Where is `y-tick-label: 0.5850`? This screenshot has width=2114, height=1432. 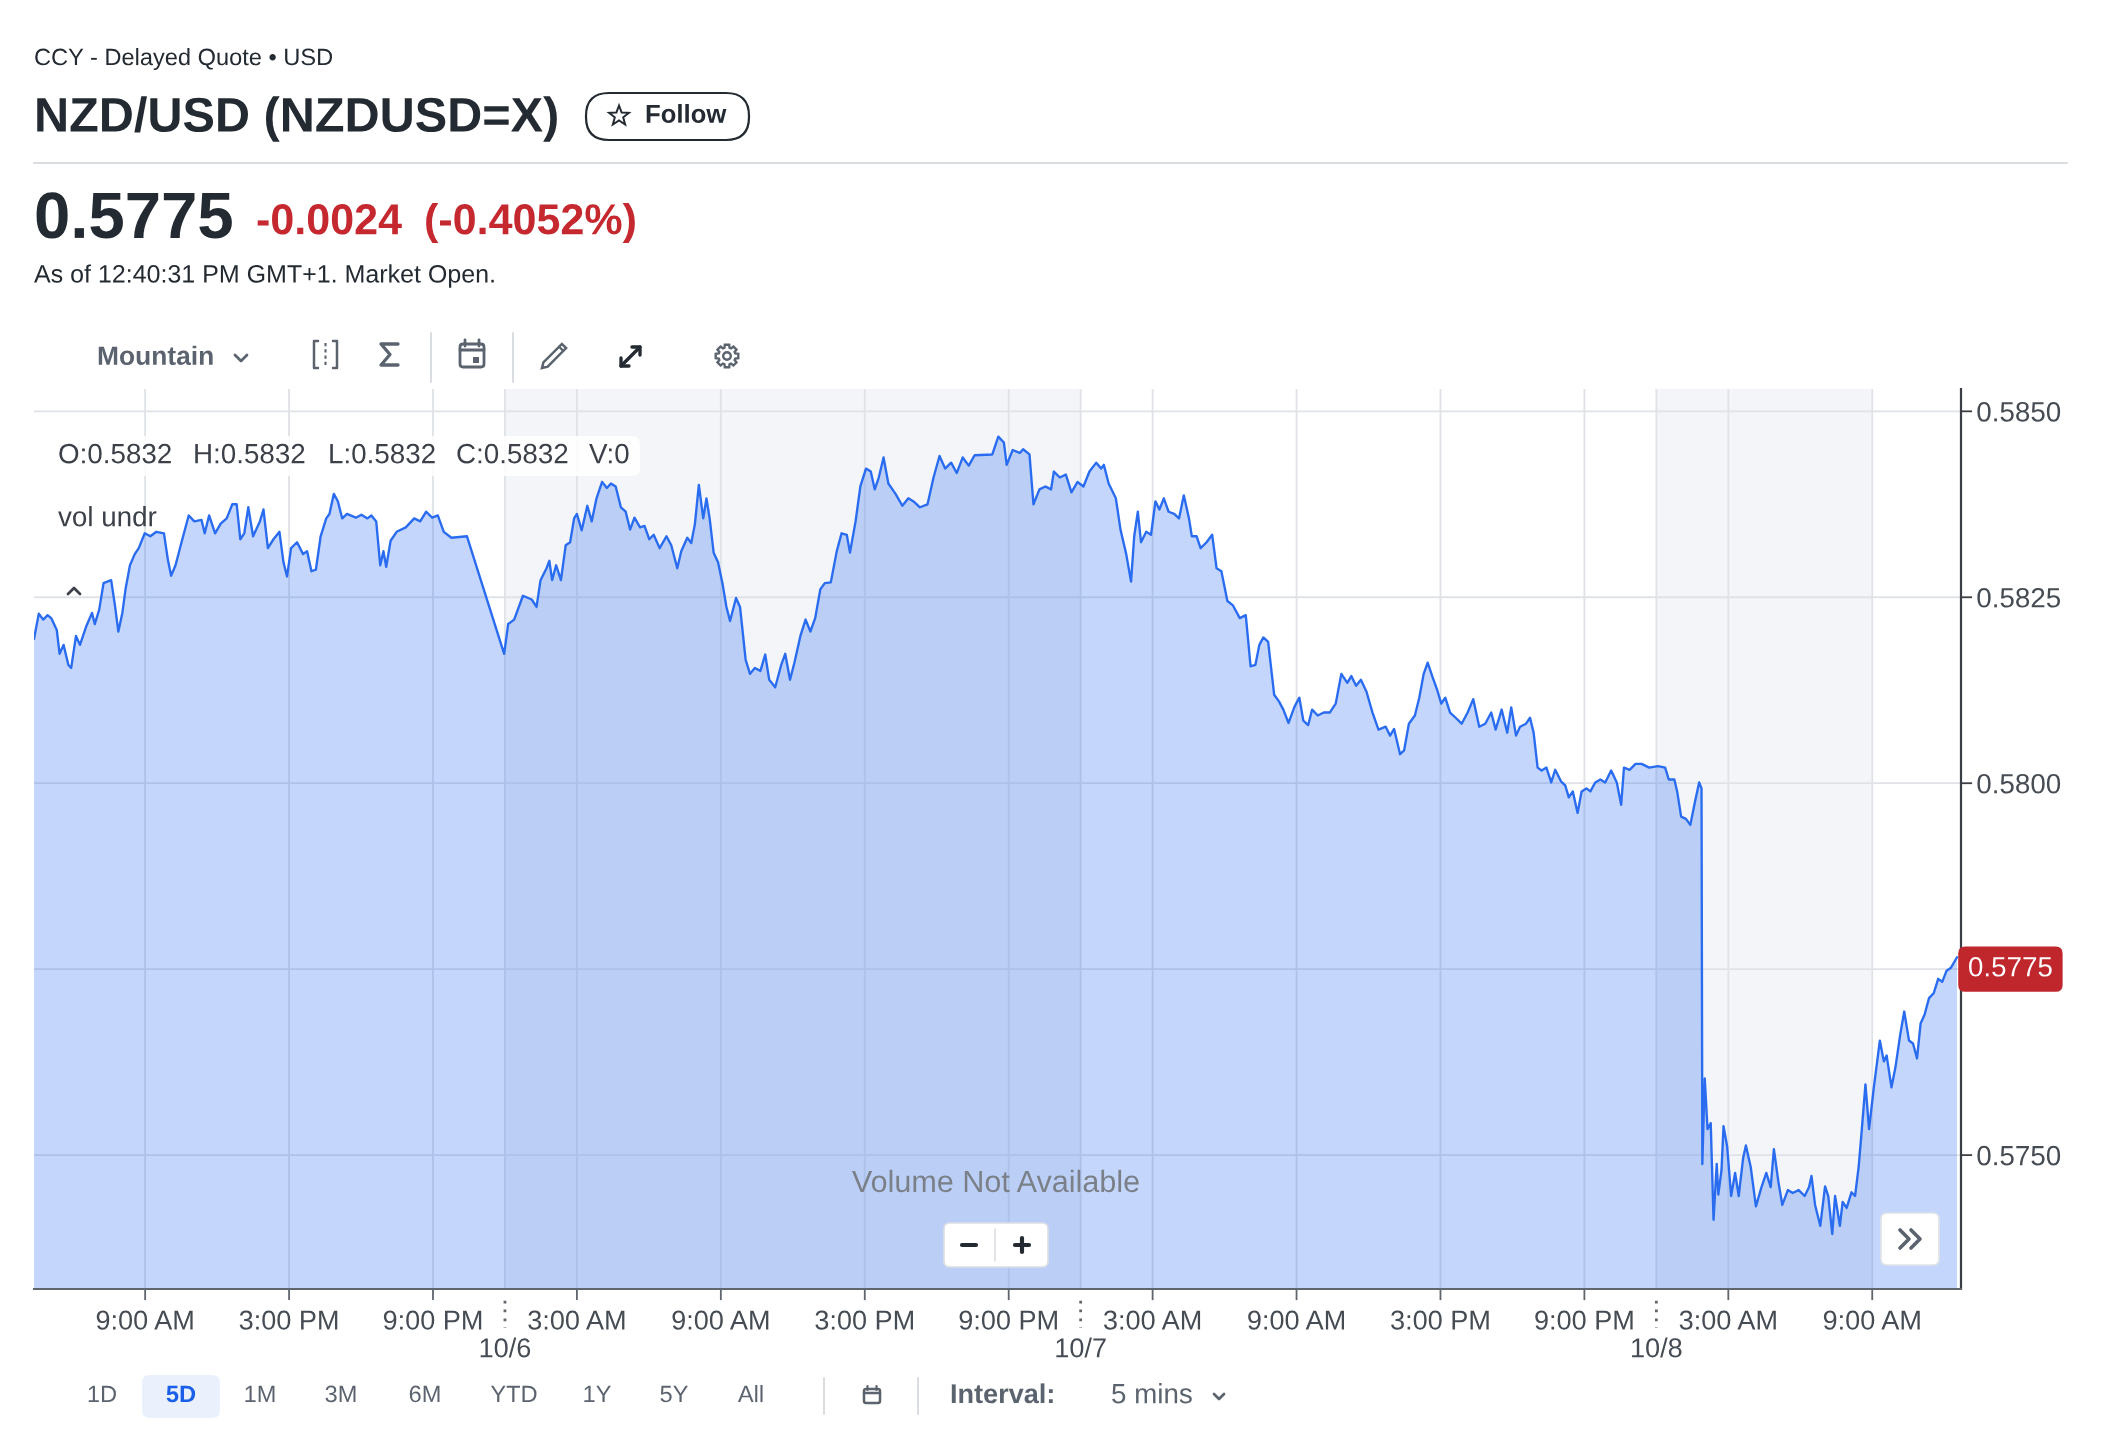
y-tick-label: 0.5850 is located at coordinates (2019, 411).